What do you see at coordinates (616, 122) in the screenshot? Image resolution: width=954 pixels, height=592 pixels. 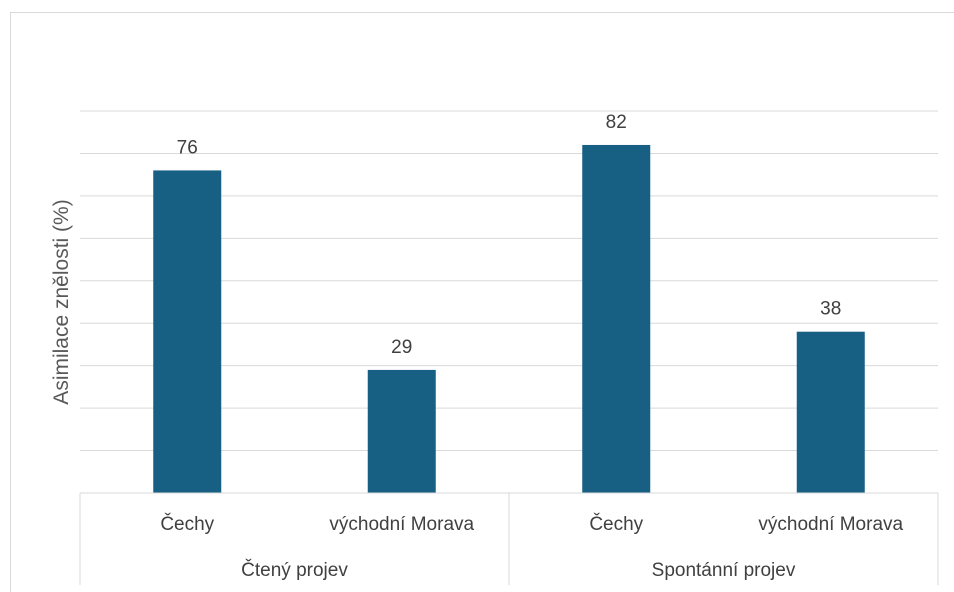 I see `data-label: 82` at bounding box center [616, 122].